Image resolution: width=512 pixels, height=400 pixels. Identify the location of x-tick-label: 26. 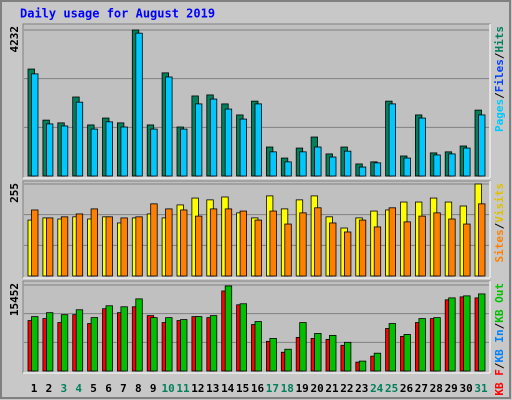
(407, 388).